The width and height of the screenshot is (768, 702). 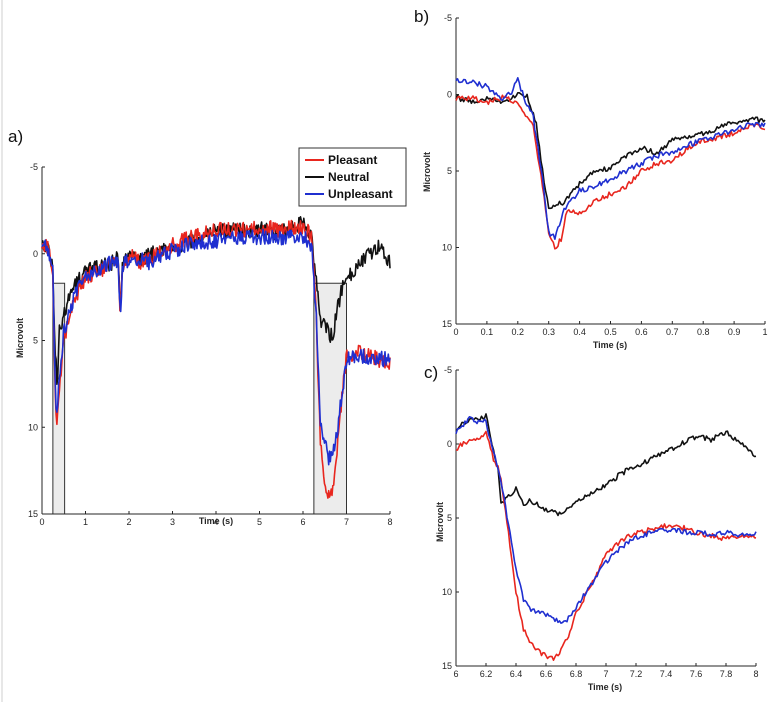 I want to click on panel-b-series-neutral, so click(x=610, y=151).